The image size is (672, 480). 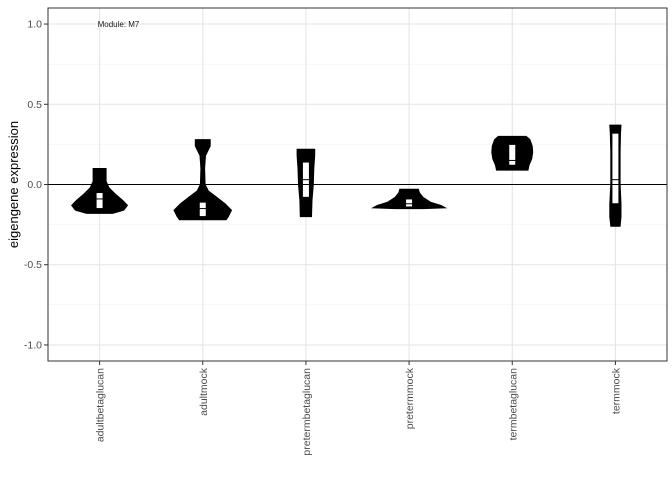 I want to click on box-adultmock, so click(x=202, y=209).